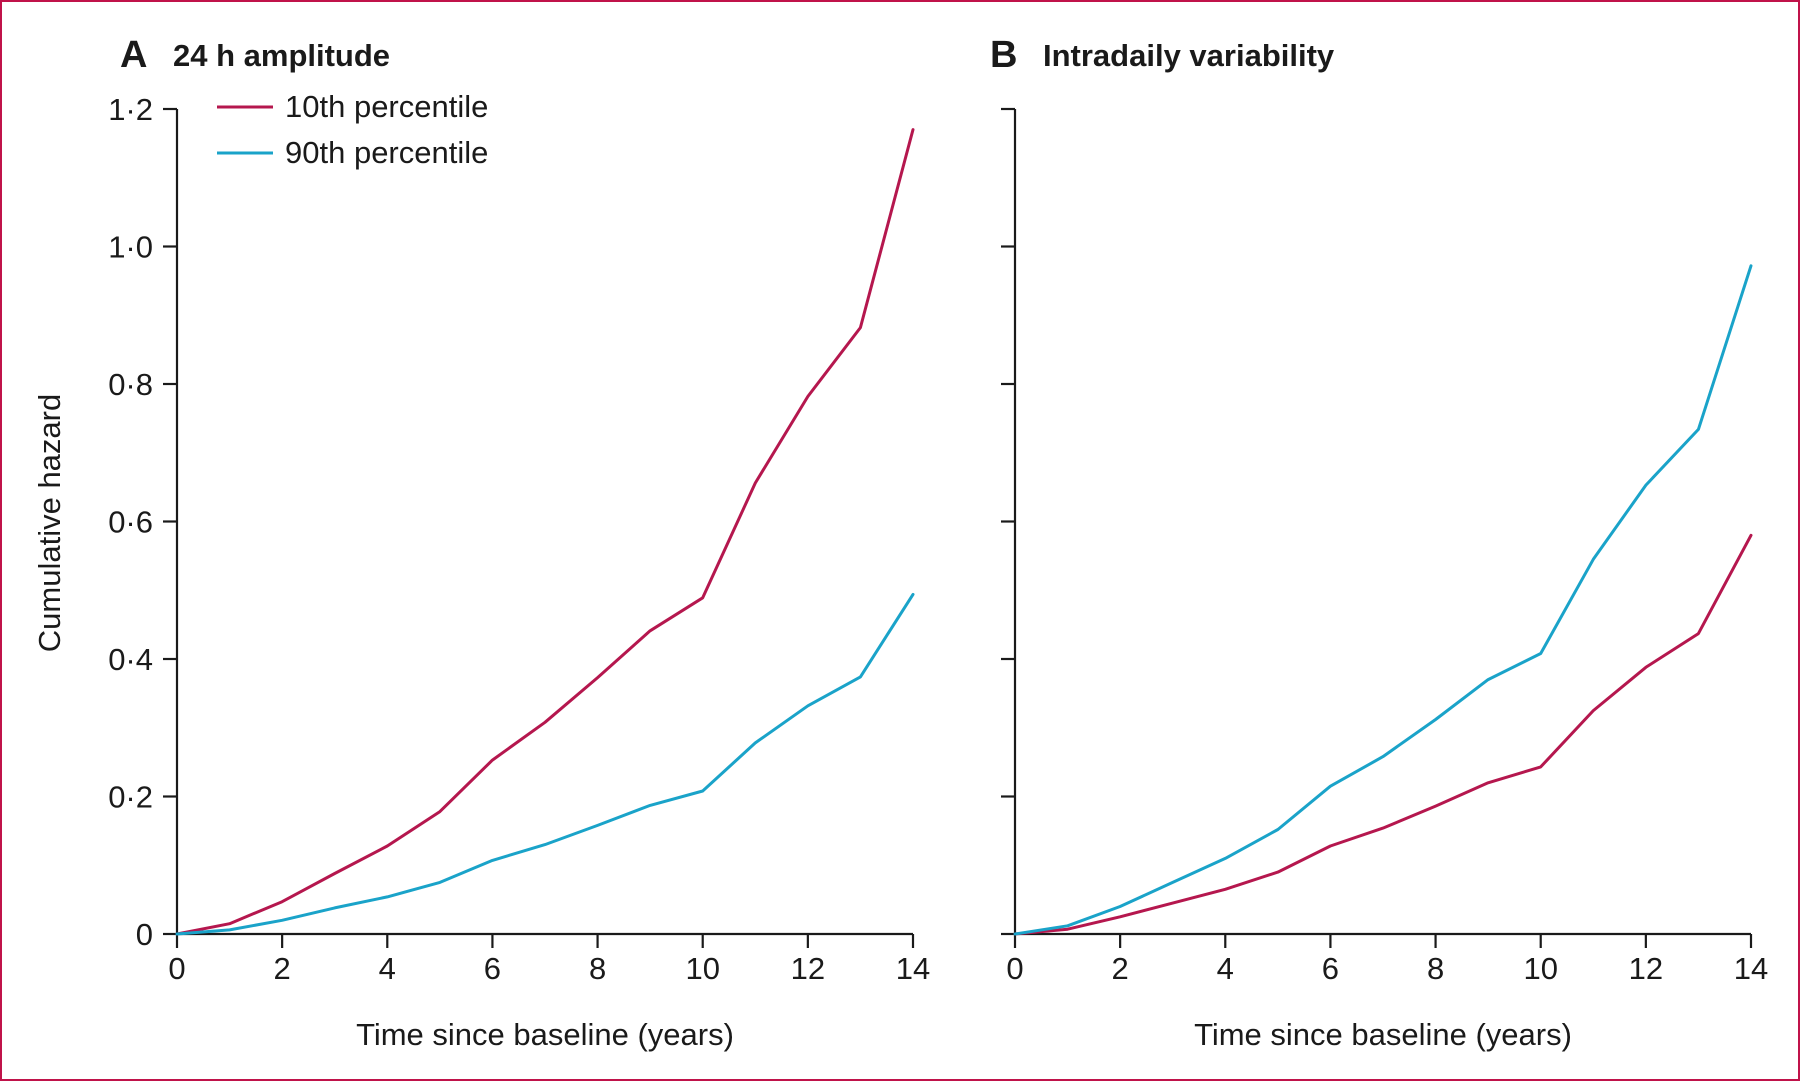 This screenshot has width=1800, height=1081. What do you see at coordinates (49, 523) in the screenshot?
I see `y-axis-title: Cumulative hazard` at bounding box center [49, 523].